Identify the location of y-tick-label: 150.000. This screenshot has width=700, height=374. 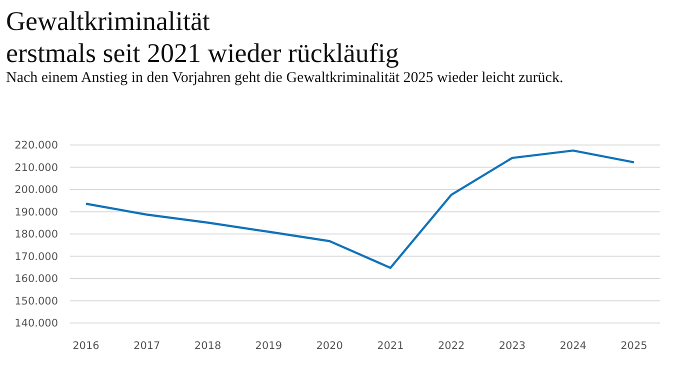
(36, 301).